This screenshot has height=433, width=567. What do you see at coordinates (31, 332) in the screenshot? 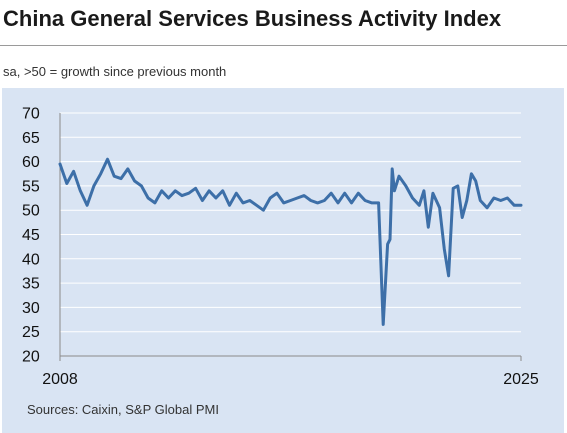
I see `y-tick-label: 25` at bounding box center [31, 332].